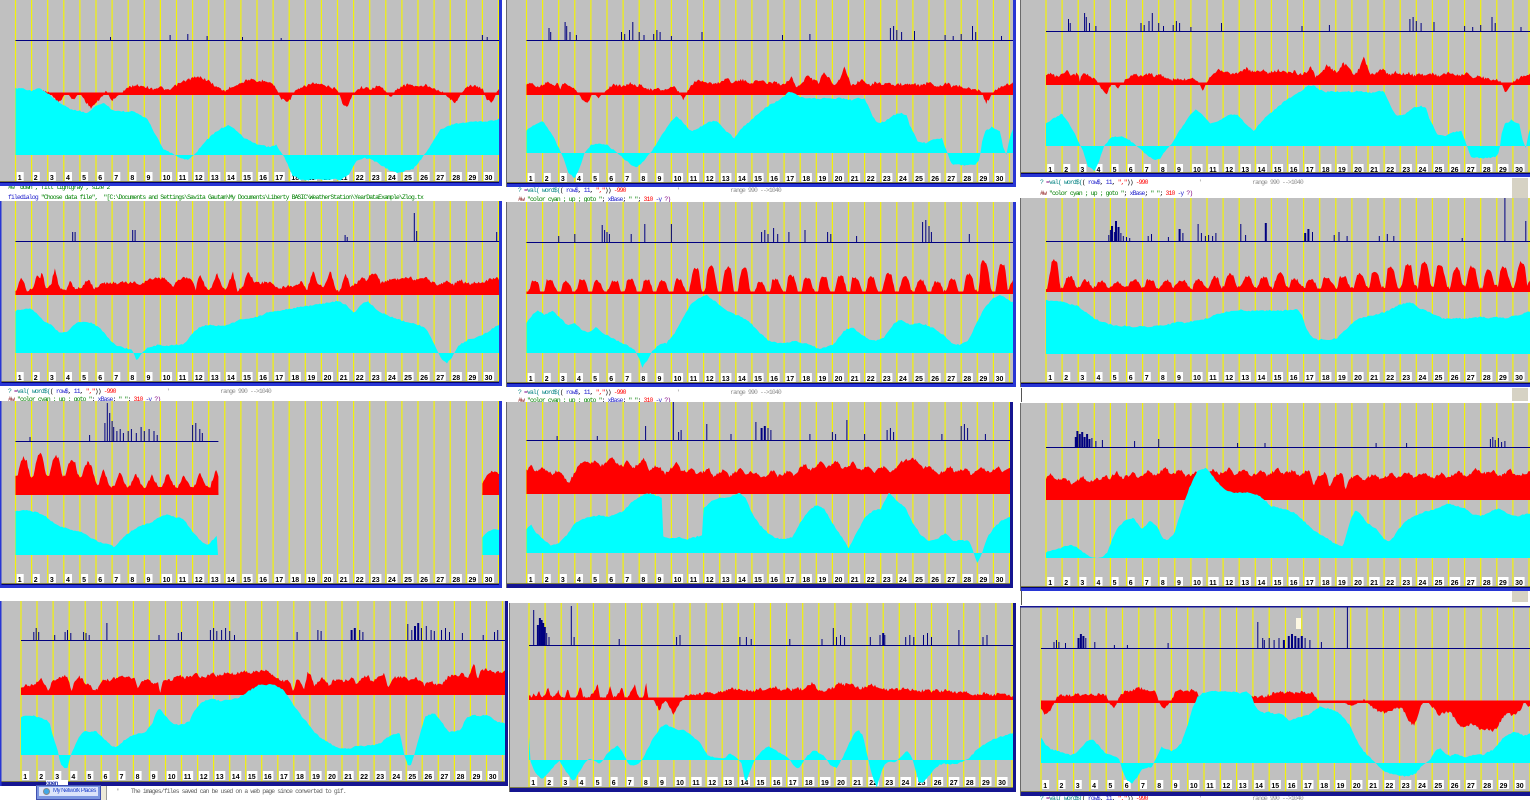 The image size is (1530, 800). Describe the element at coordinates (1229, 583) in the screenshot. I see `svg-text: 12` at that location.